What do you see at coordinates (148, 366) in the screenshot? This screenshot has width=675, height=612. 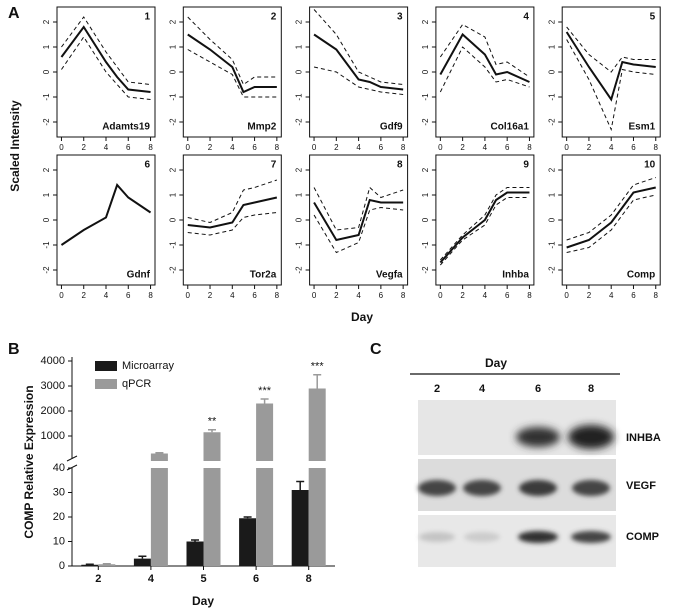 I see `legend-label: Microarray` at bounding box center [148, 366].